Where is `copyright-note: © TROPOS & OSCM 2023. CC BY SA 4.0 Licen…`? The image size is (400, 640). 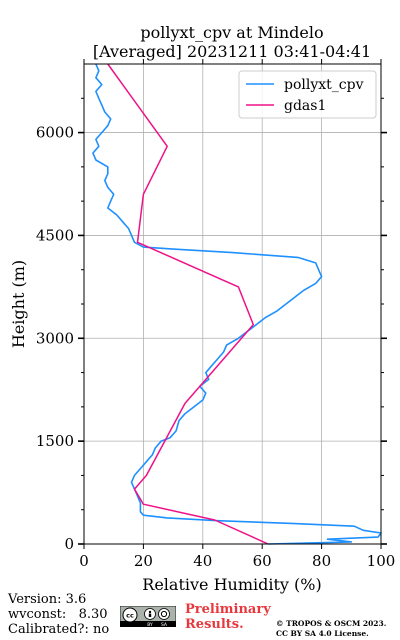
copyright-note: © TROPOS & OSCM 2023. CC BY SA 4.0 Licen… is located at coordinates (331, 629).